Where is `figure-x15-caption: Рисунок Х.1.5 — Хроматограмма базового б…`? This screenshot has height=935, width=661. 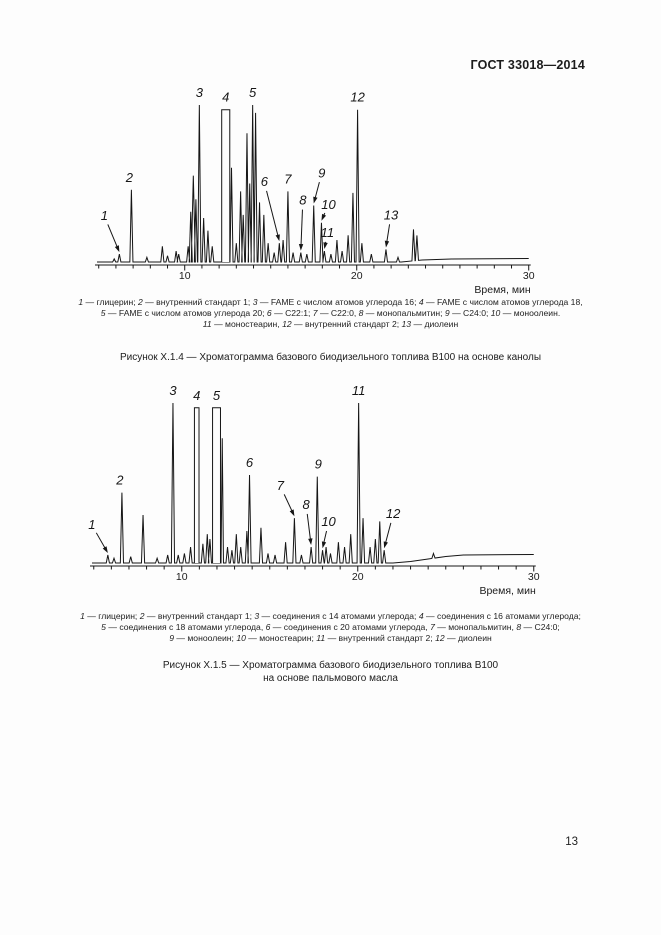 figure-x15-caption: Рисунок Х.1.5 — Хроматограмма базового б… is located at coordinates (330, 672).